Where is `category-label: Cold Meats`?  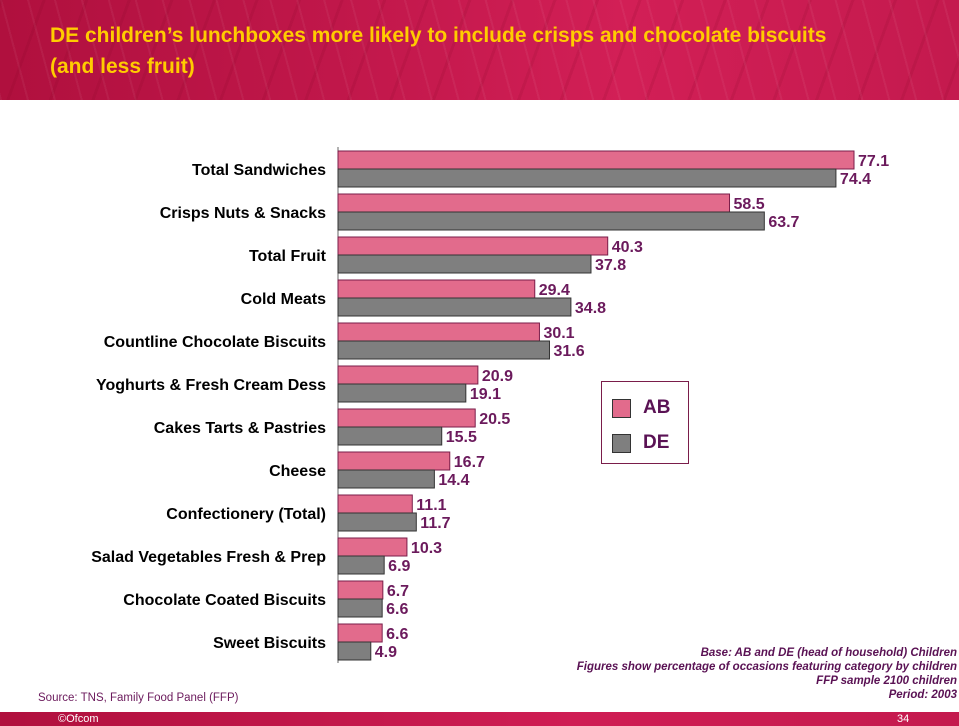
category-label: Cold Meats is located at coordinates (283, 299).